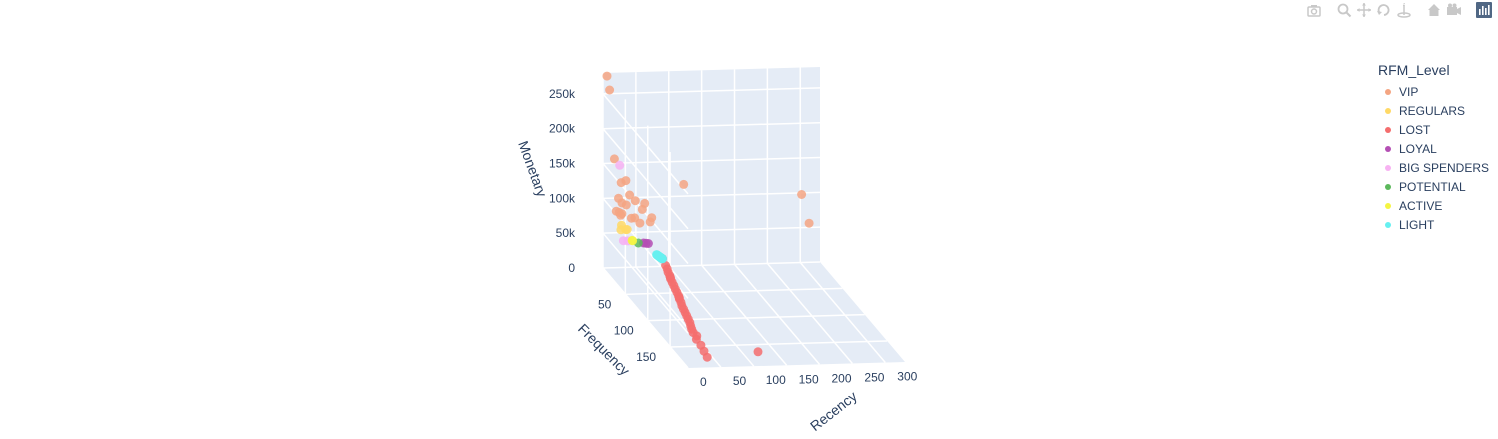 Image resolution: width=1498 pixels, height=439 pixels. I want to click on tick-label-recency: 250, so click(874, 377).